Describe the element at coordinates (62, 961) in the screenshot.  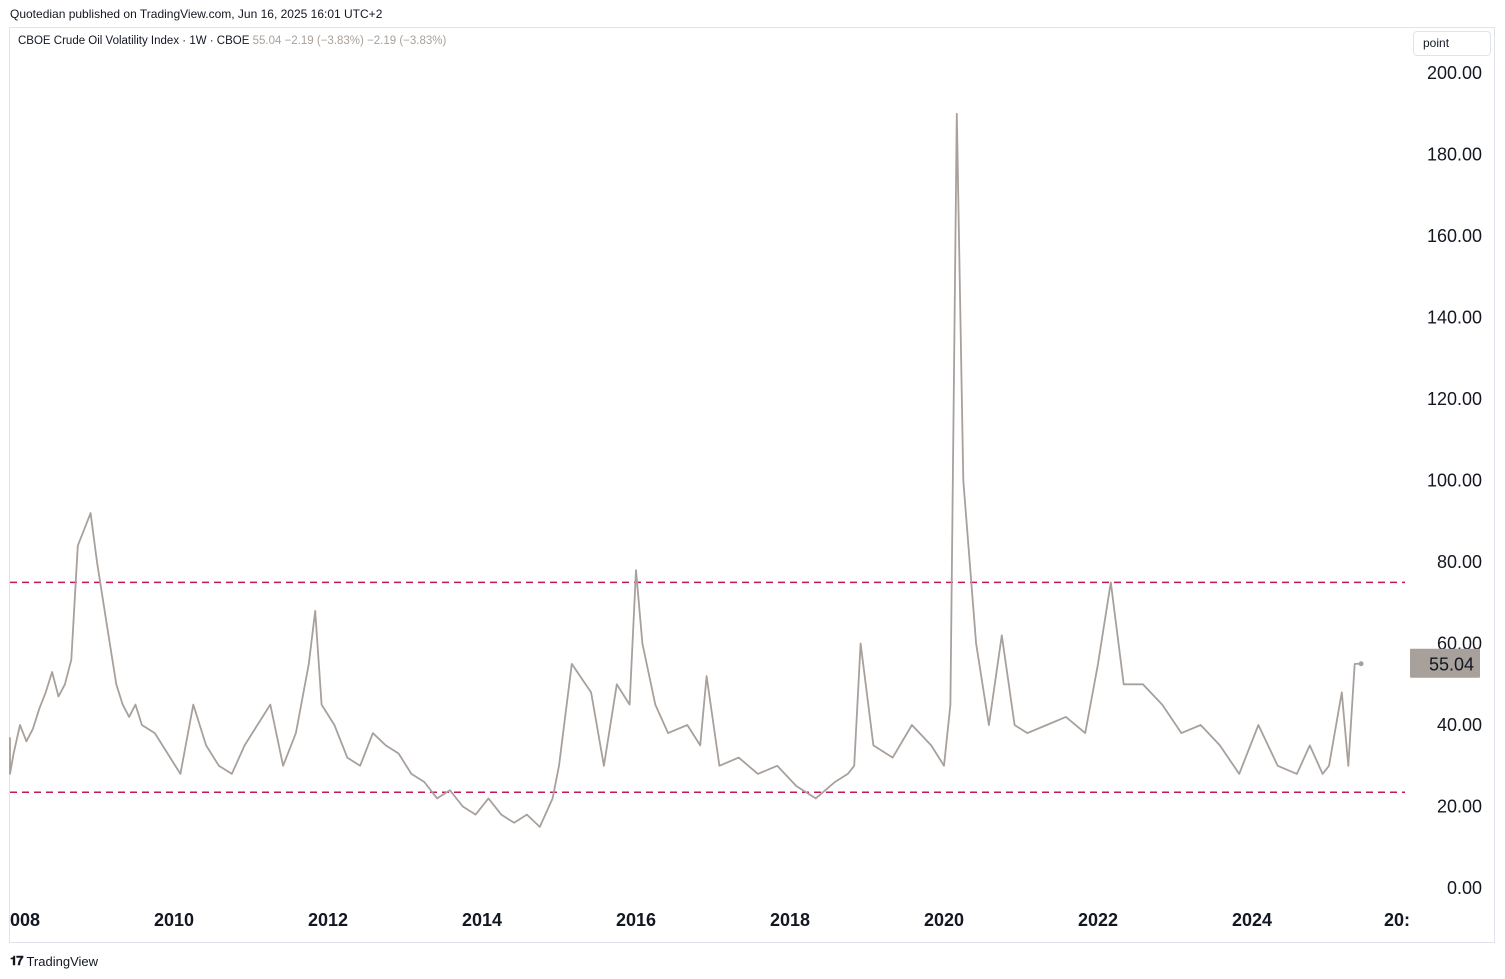
I see `tradingview-brand: TradingView` at that location.